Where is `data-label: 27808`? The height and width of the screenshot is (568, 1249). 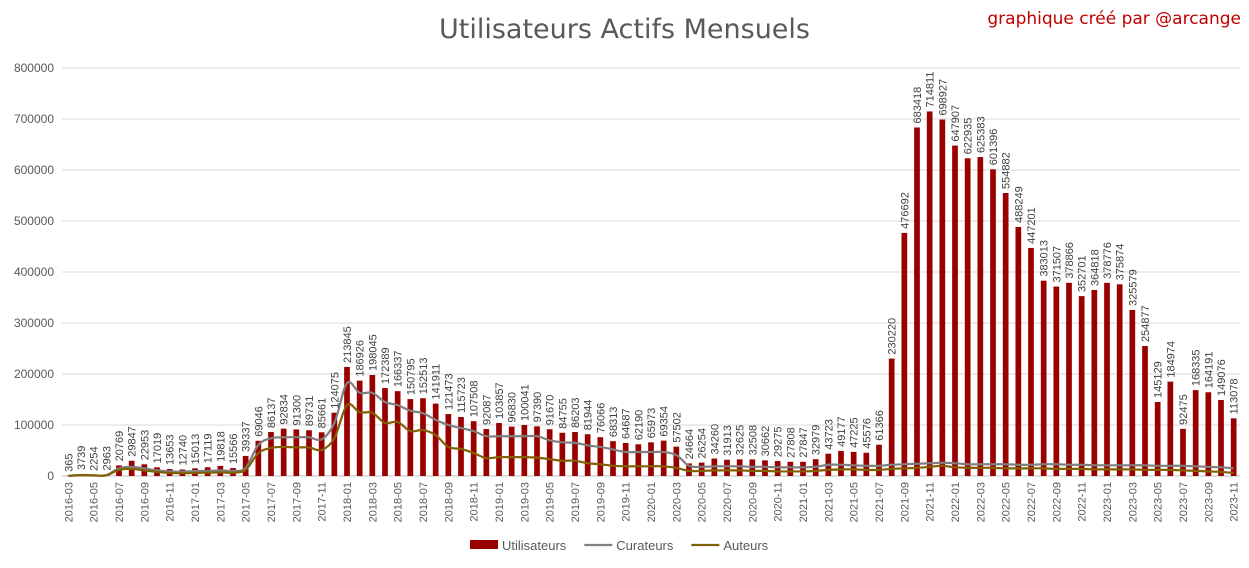 data-label: 27808 is located at coordinates (791, 442).